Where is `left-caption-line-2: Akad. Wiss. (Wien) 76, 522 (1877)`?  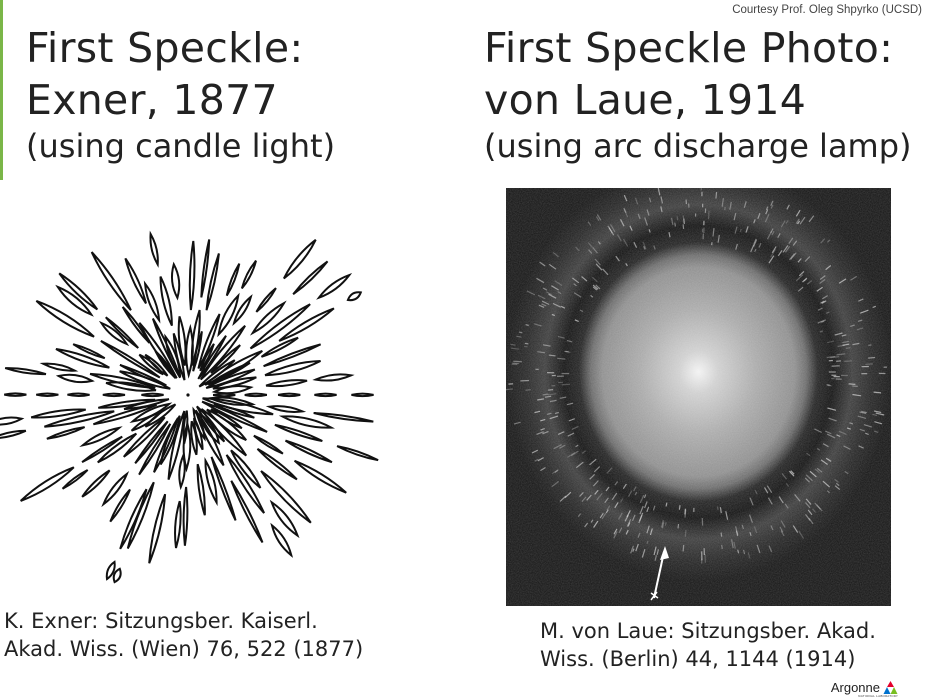
left-caption-line-2: Akad. Wiss. (Wien) 76, 522 (1877) is located at coordinates (184, 649).